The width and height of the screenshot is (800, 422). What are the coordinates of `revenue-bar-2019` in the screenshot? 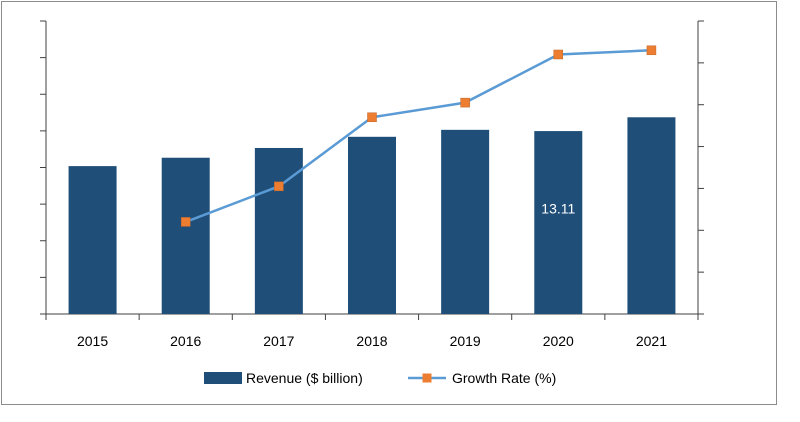 It's located at (465, 221).